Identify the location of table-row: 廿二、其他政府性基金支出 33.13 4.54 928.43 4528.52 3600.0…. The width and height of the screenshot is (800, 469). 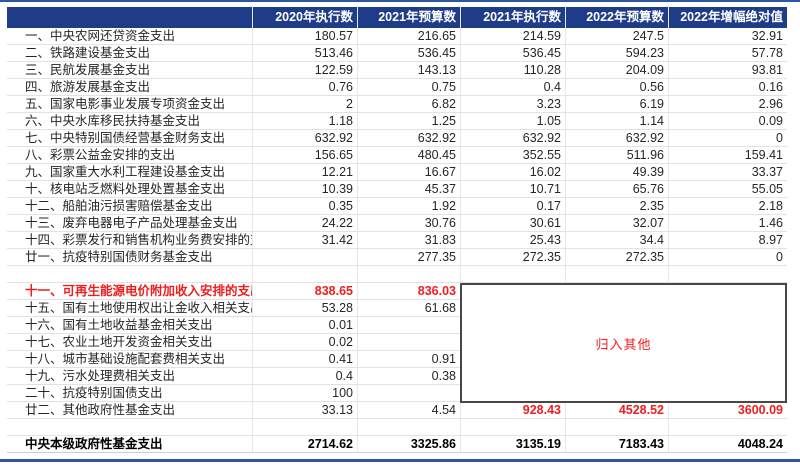
(397, 410).